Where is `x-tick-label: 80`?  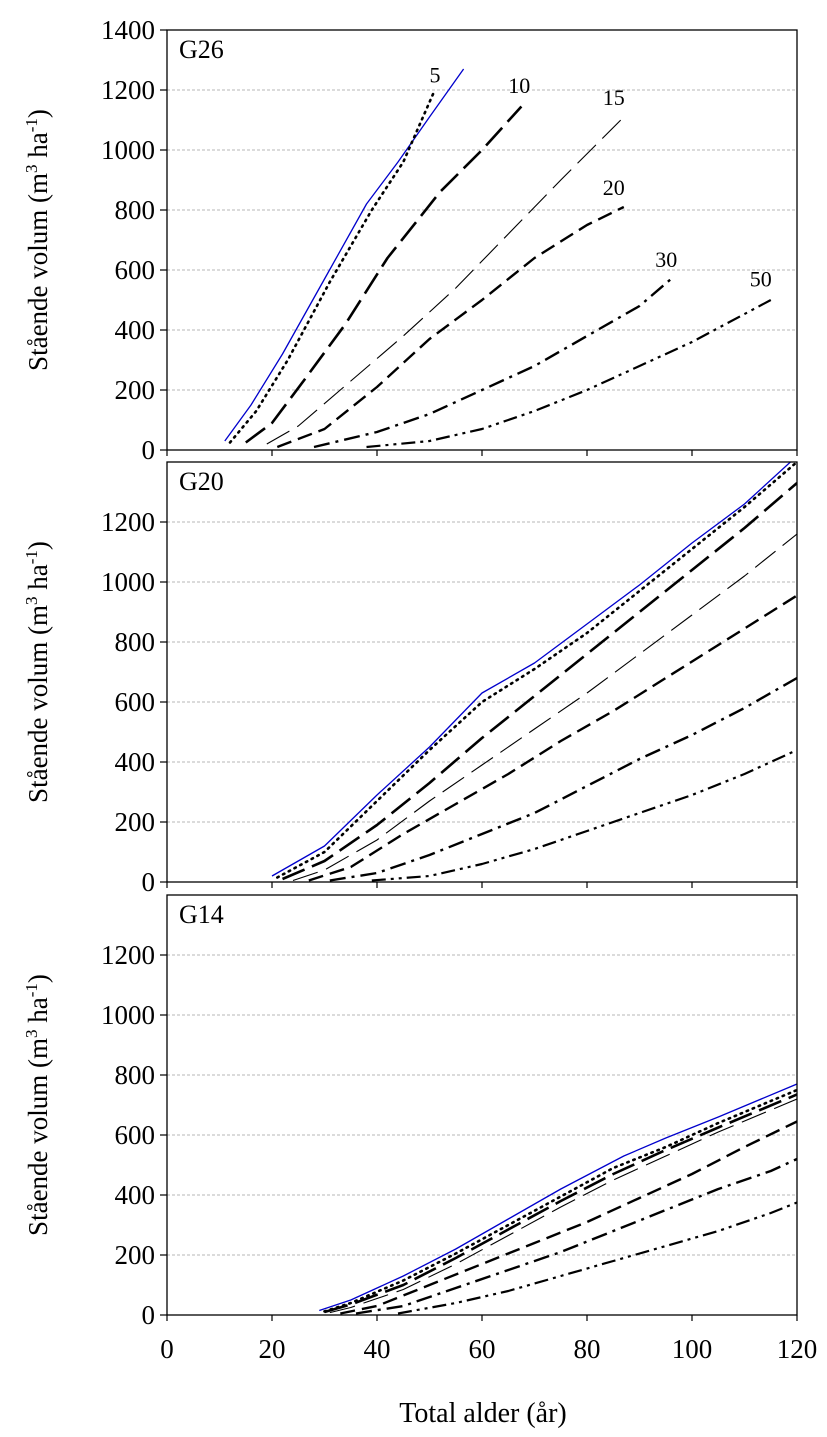 x-tick-label: 80 is located at coordinates (587, 1349).